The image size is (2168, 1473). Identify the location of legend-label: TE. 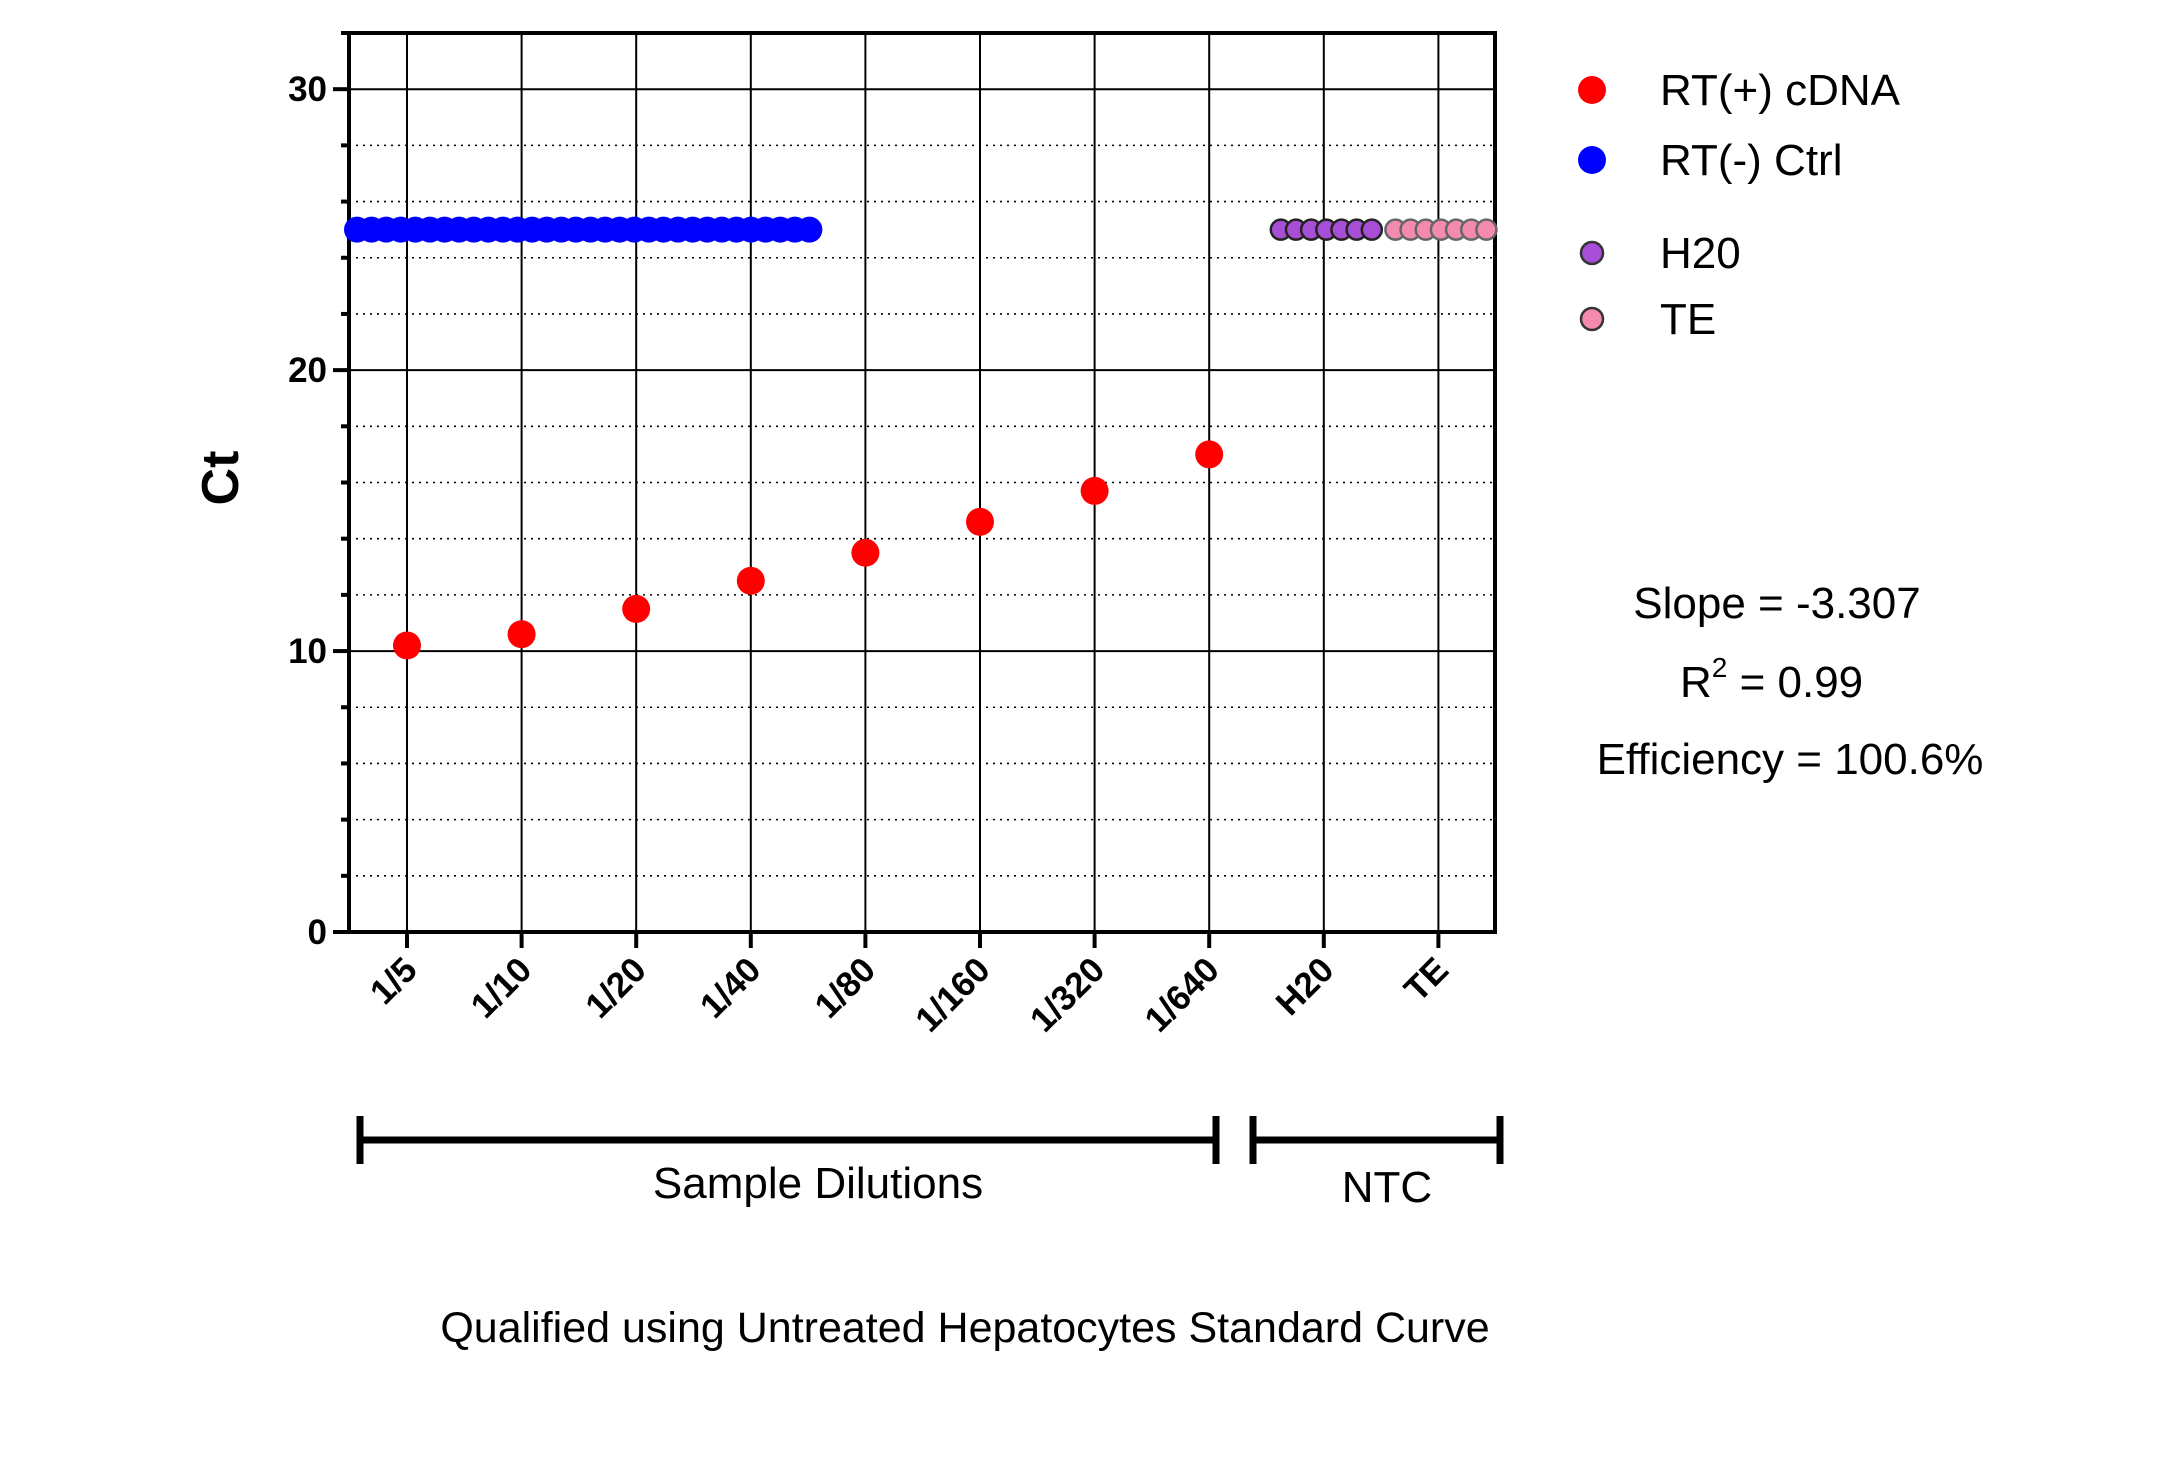
(1688, 319).